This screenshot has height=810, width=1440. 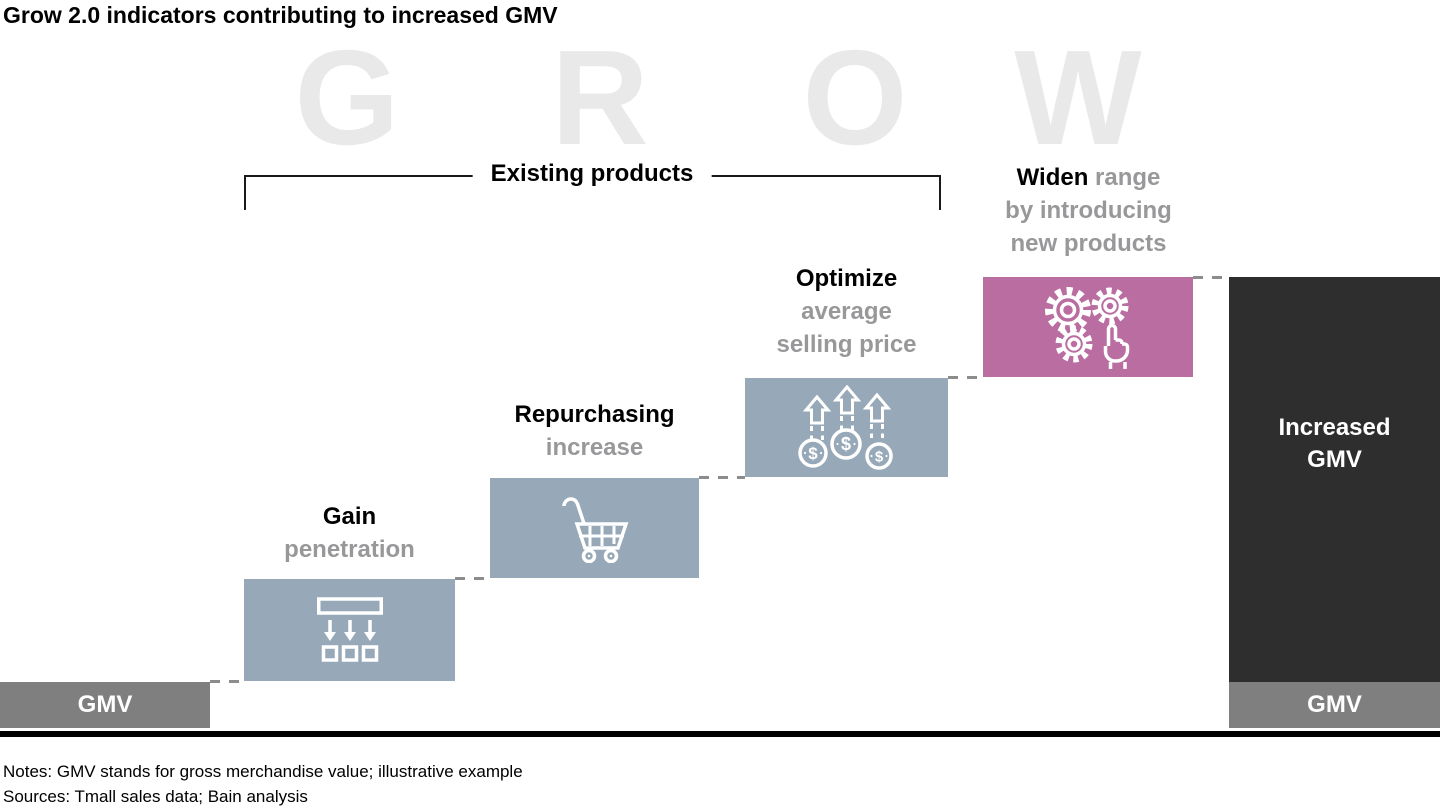 I want to click on optimize-title: Optimize, so click(x=846, y=278).